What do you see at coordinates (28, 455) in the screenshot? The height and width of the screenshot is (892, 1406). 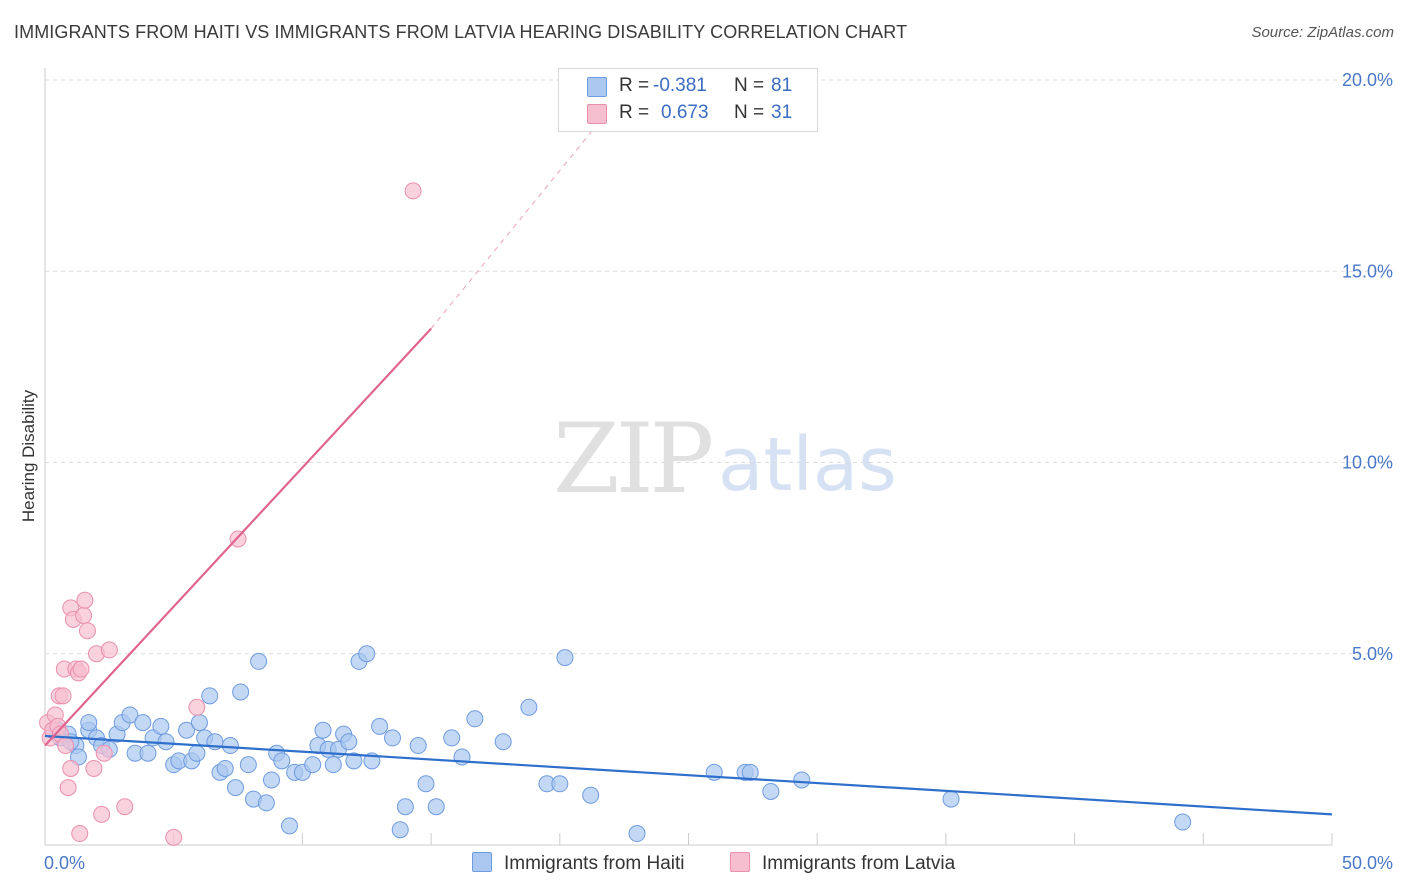 I see `y-axis-title: Hearing Disability` at bounding box center [28, 455].